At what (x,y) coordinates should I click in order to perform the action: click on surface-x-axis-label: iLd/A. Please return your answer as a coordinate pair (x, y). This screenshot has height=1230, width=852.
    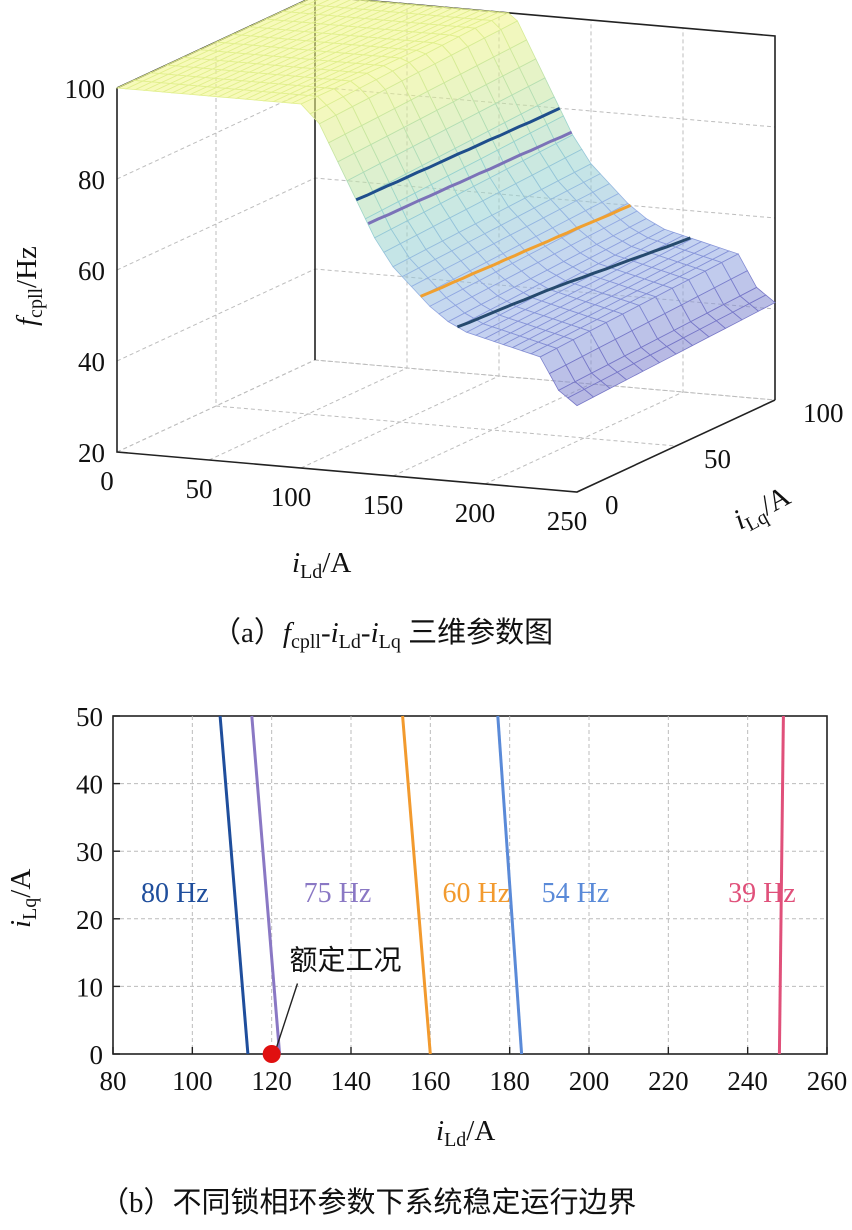
    Looking at the image, I should click on (321, 565).